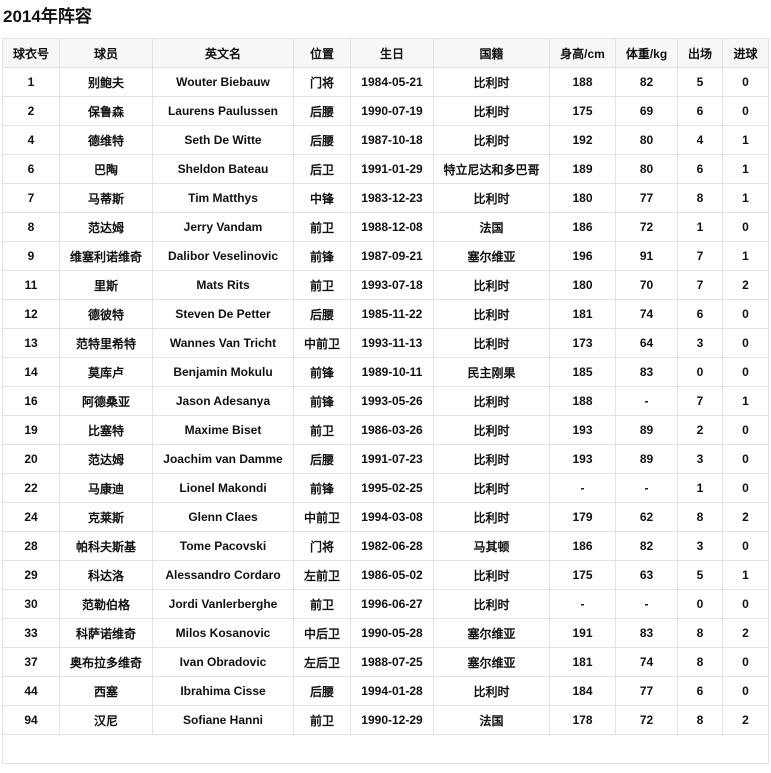 This screenshot has width=771, height=773. Describe the element at coordinates (322, 662) in the screenshot. I see `cell-position: 左后卫` at that location.